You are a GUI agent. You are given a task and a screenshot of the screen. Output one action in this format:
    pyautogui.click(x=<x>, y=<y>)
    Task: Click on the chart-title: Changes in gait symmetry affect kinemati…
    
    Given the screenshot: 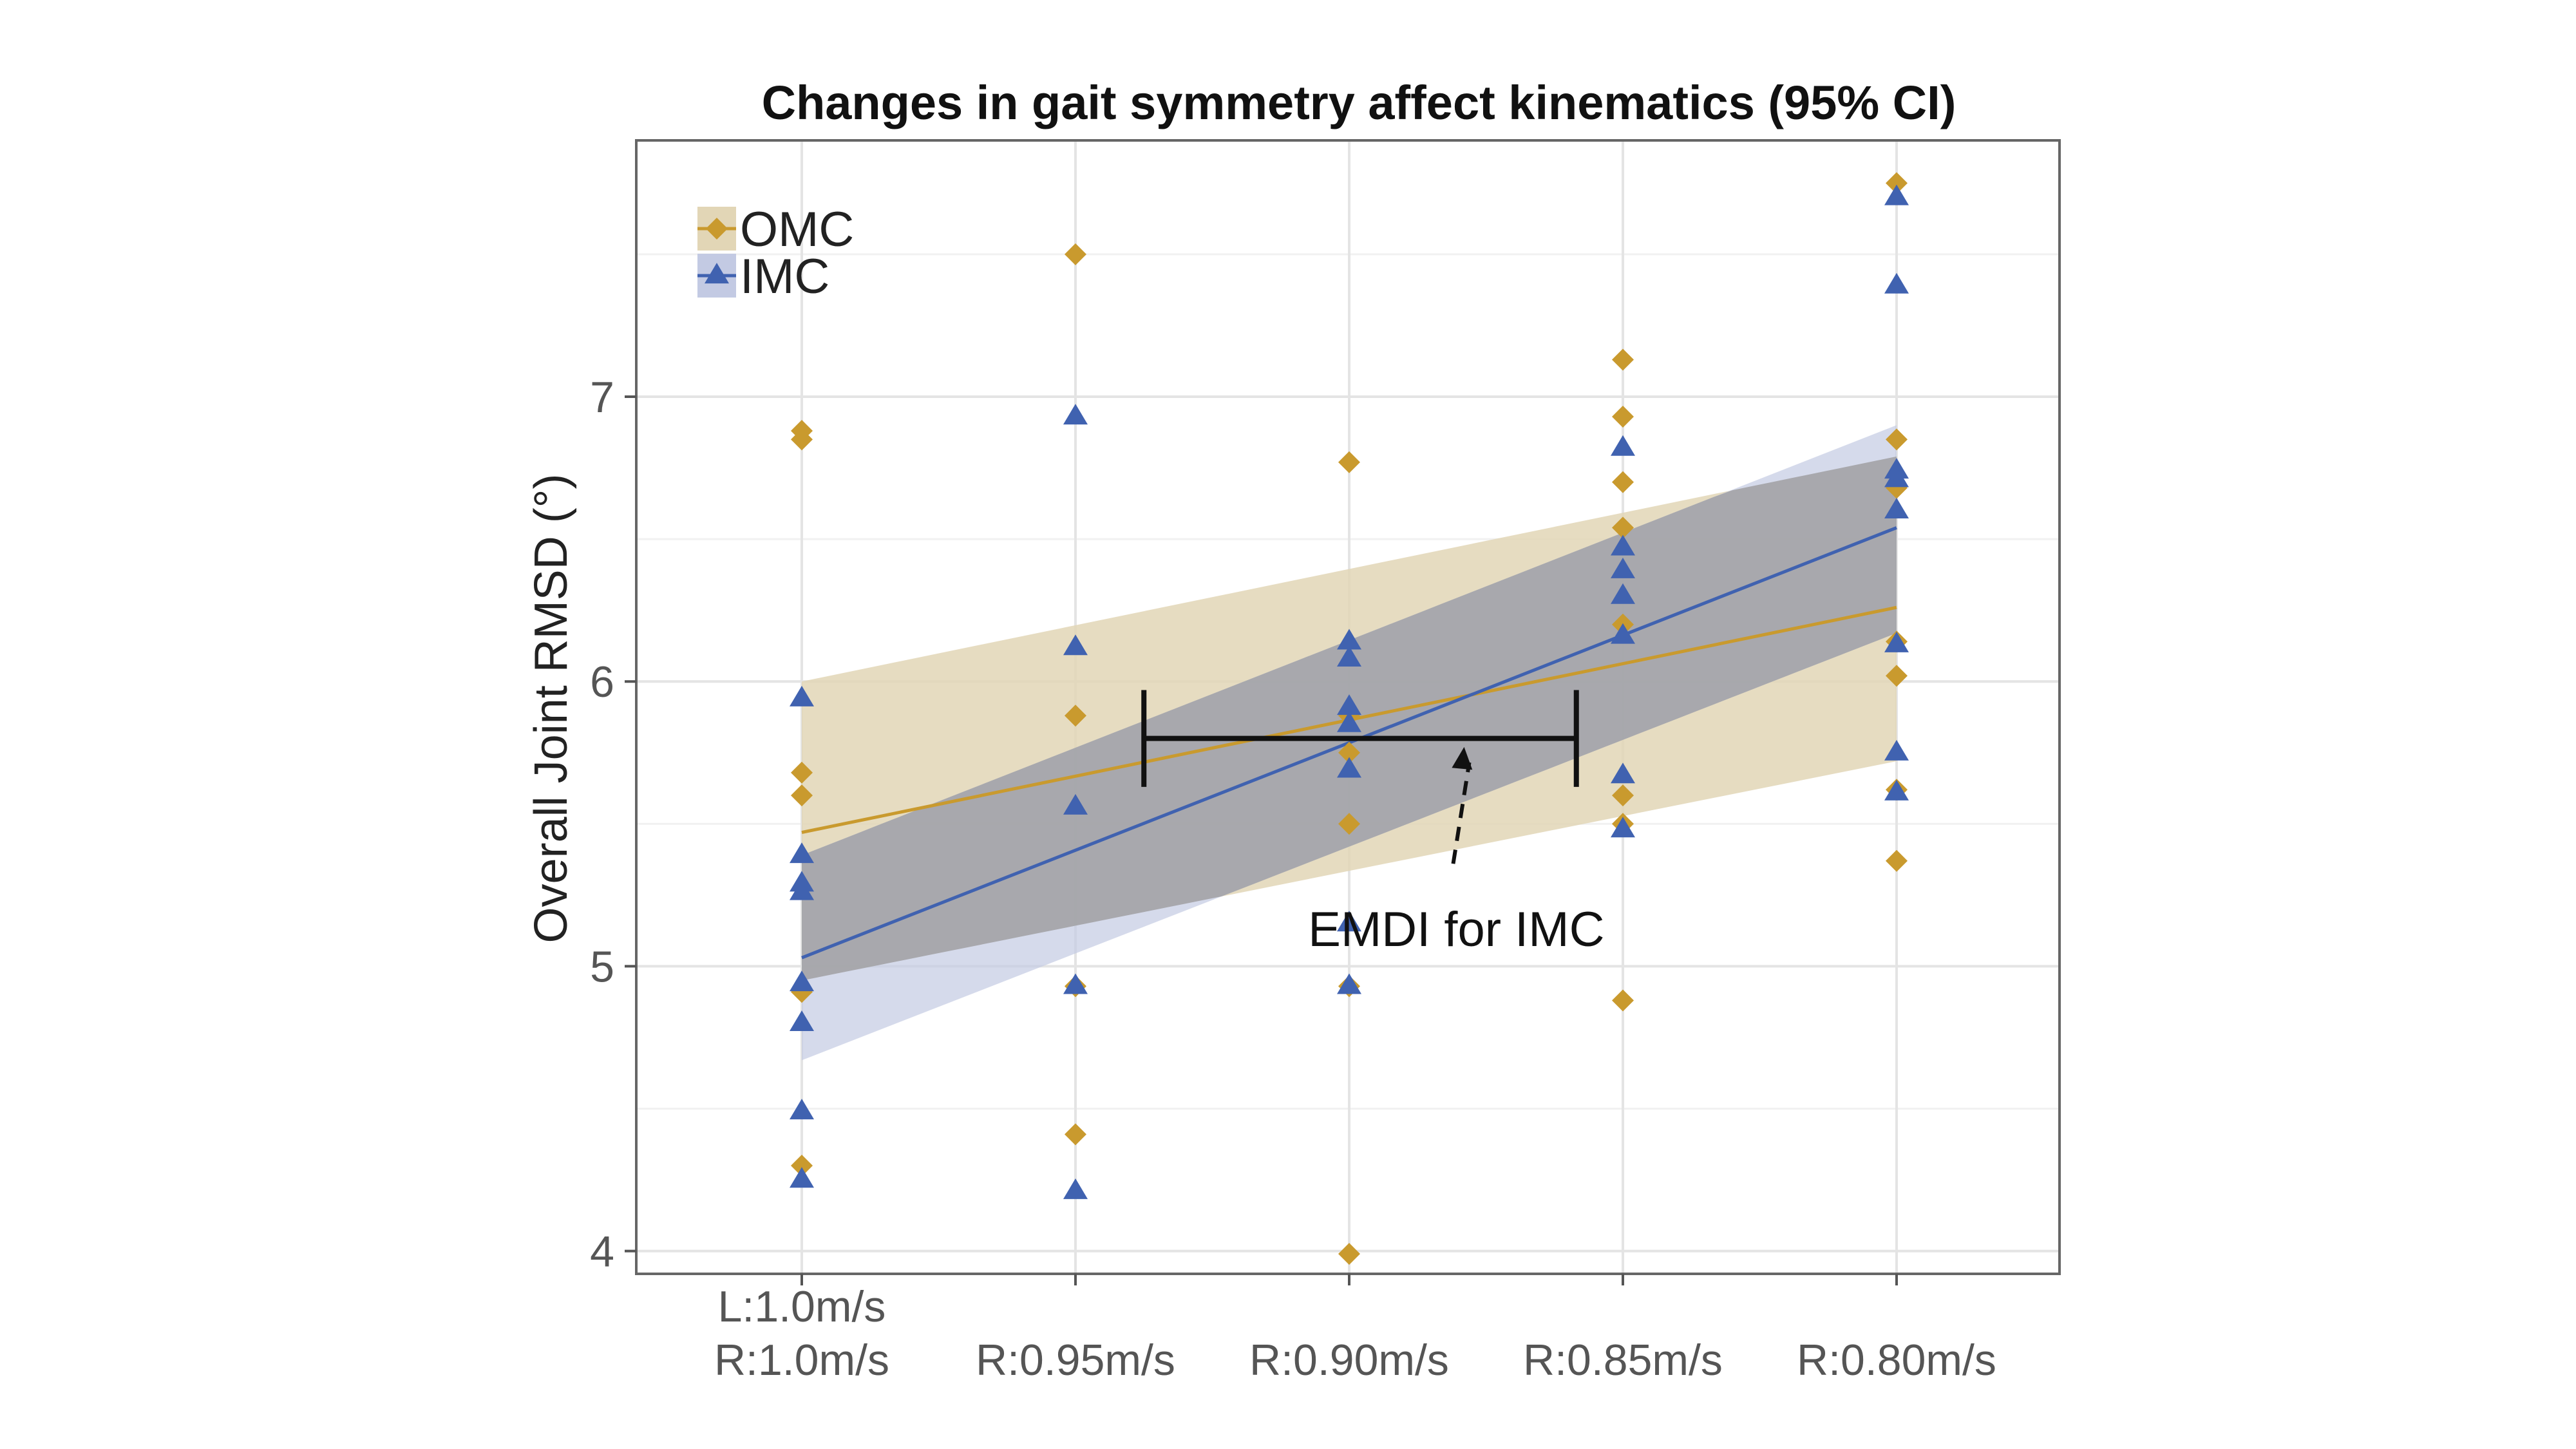 What is the action you would take?
    pyautogui.click(x=1359, y=103)
    